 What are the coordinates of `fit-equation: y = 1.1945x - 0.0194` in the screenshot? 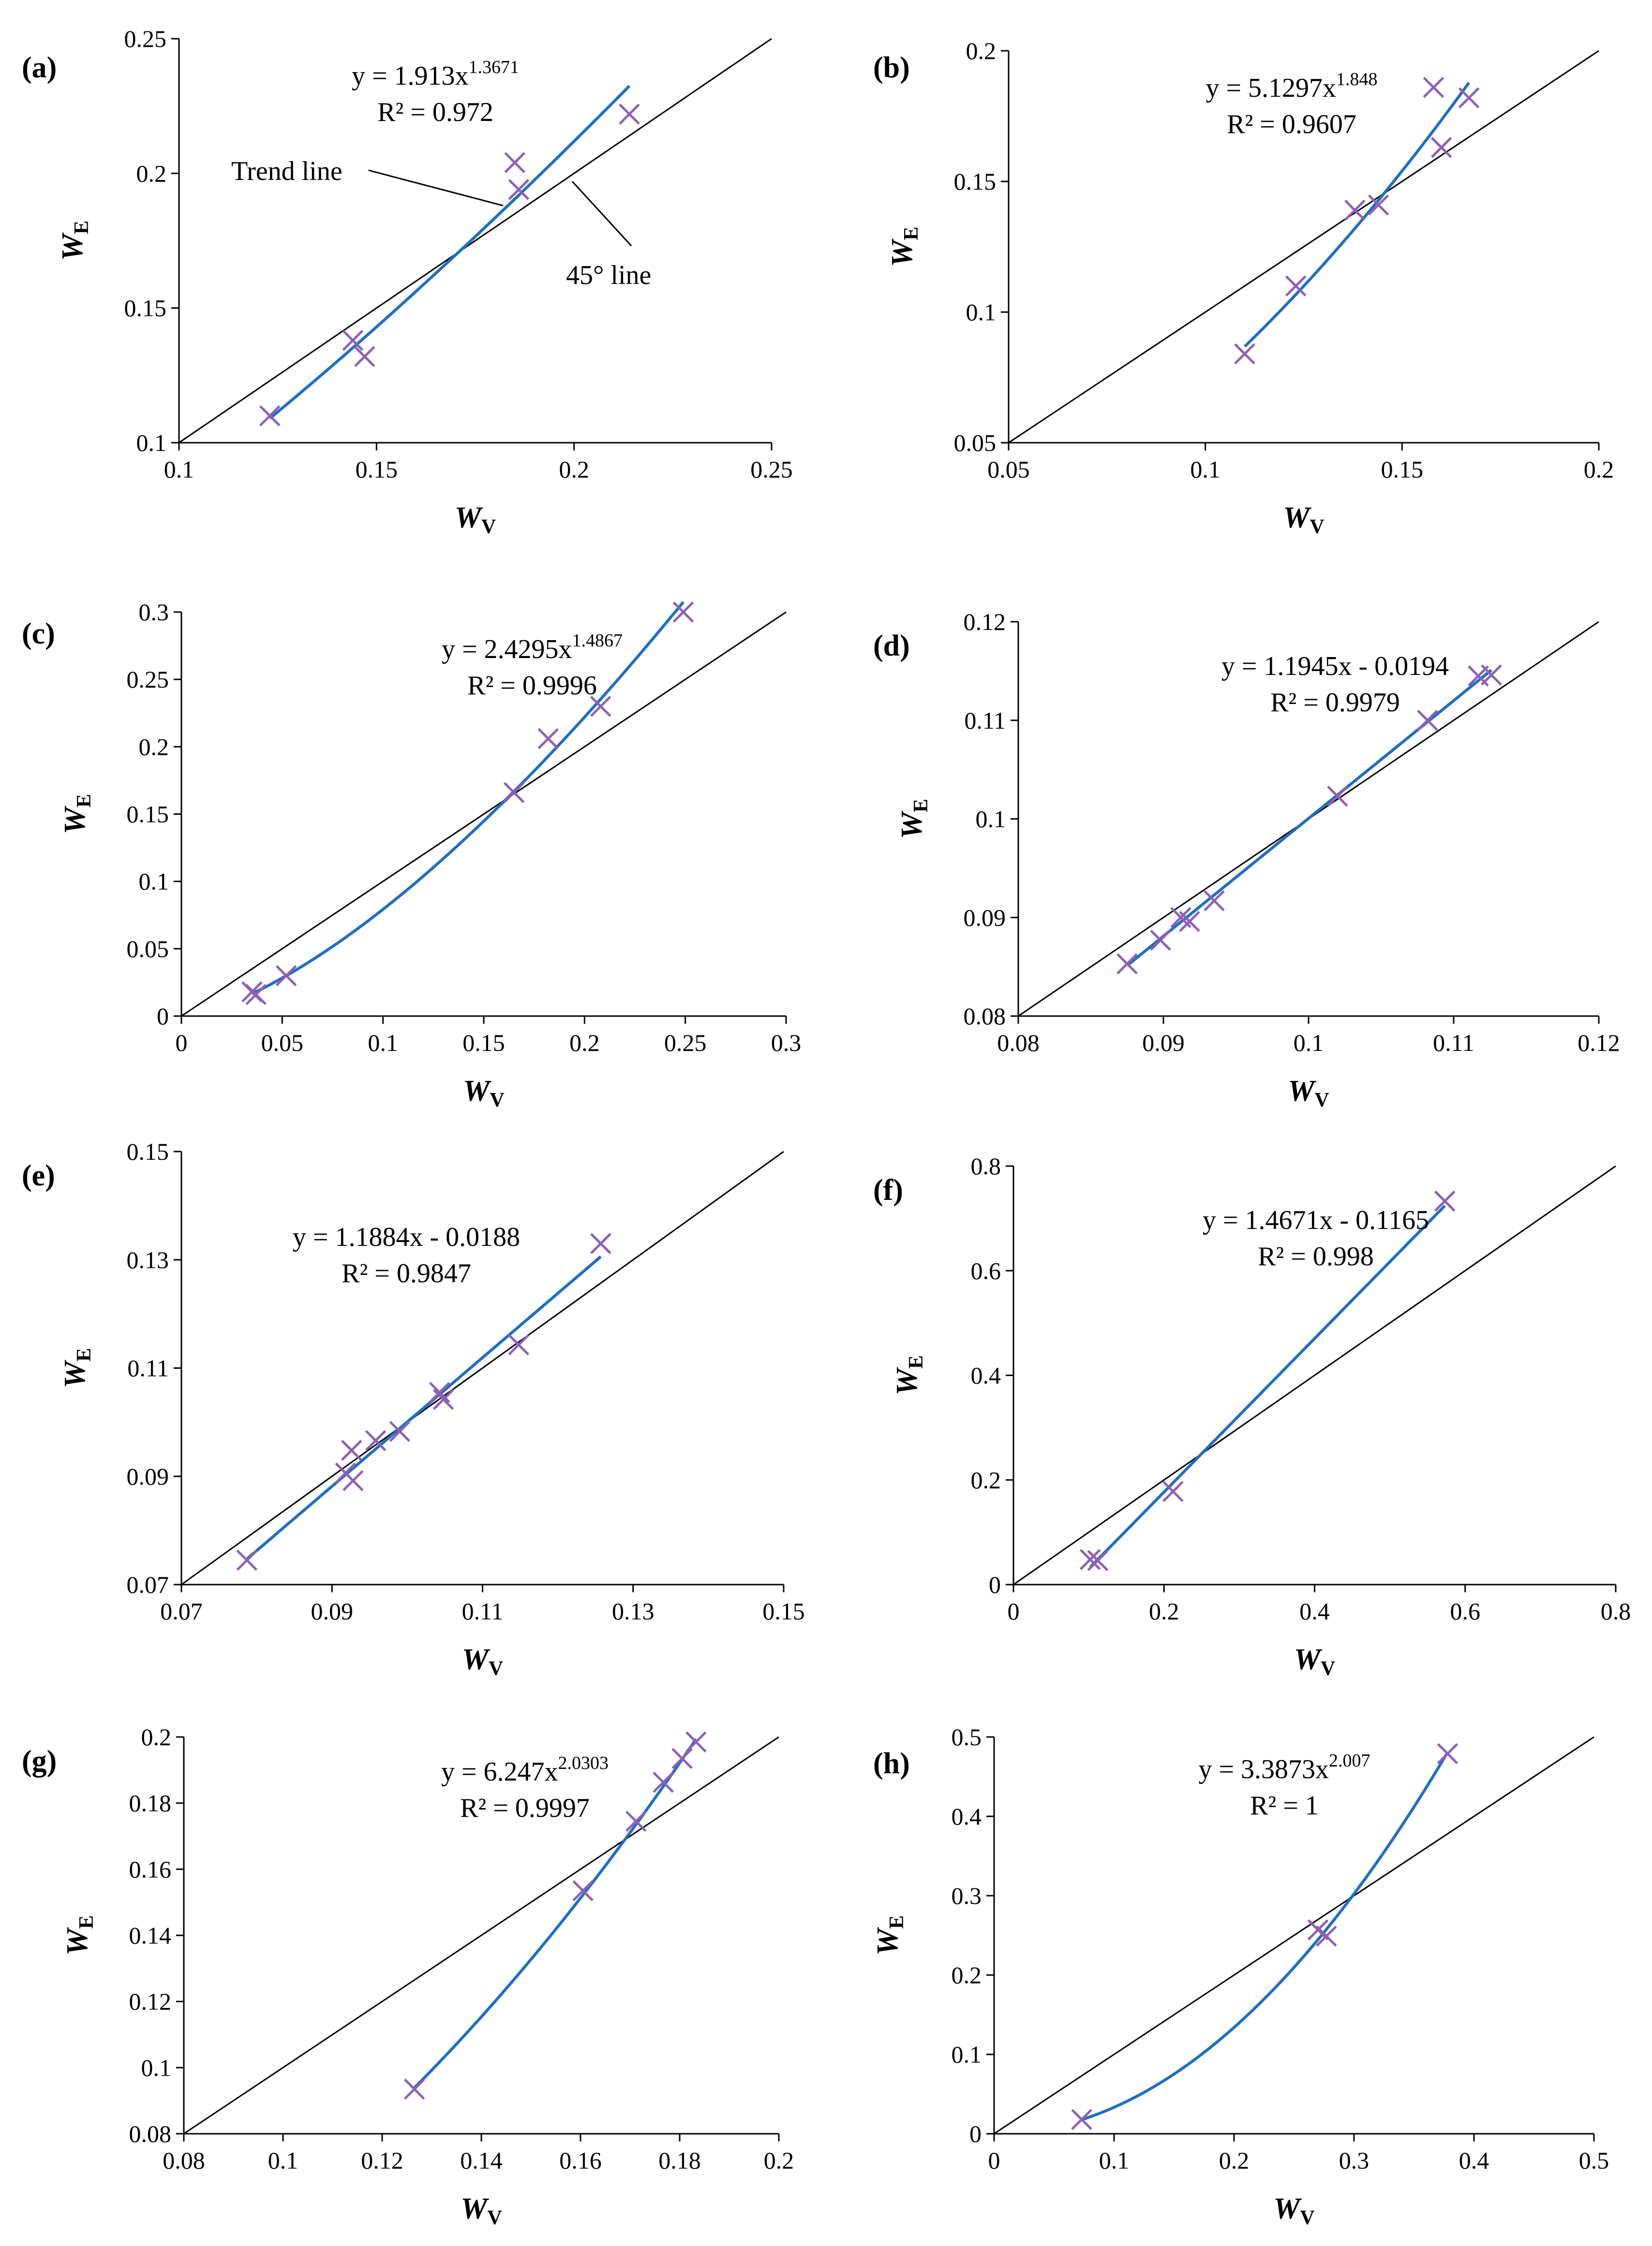 It's located at (1335, 666).